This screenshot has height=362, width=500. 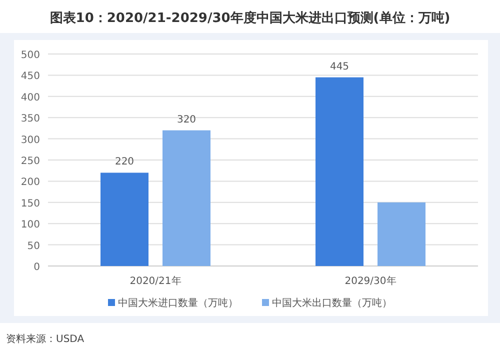 I want to click on y-tick-label: 100, so click(x=30, y=225).